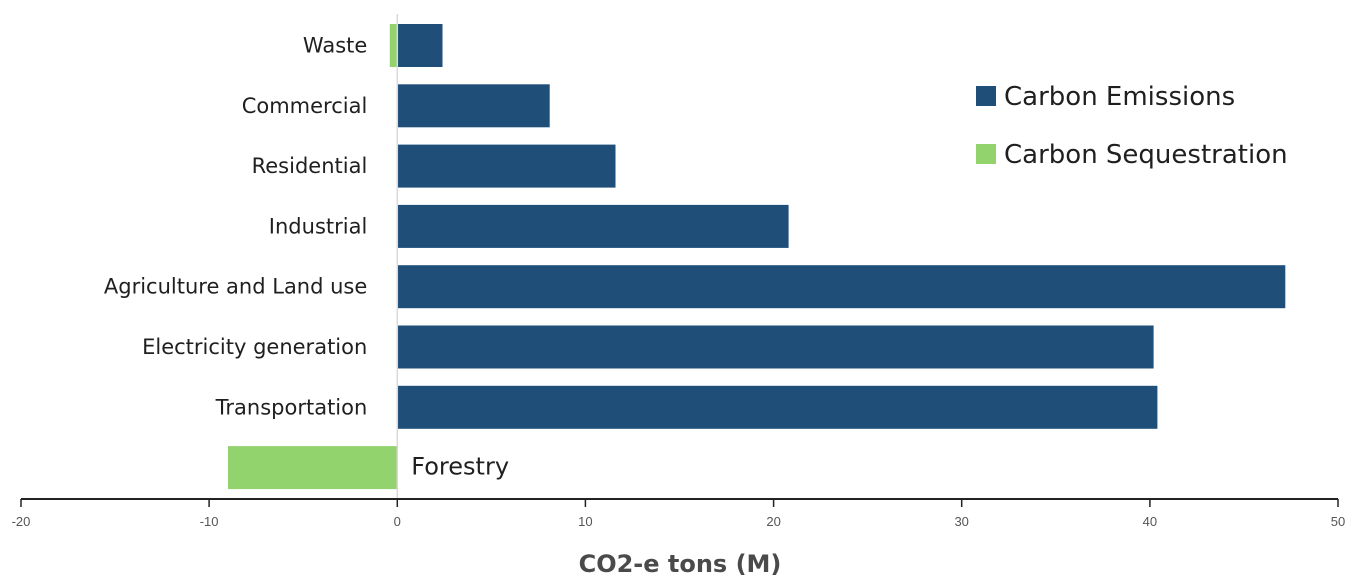 This screenshot has height=580, width=1361. What do you see at coordinates (1338, 521) in the screenshot?
I see `x-tick-label: 50` at bounding box center [1338, 521].